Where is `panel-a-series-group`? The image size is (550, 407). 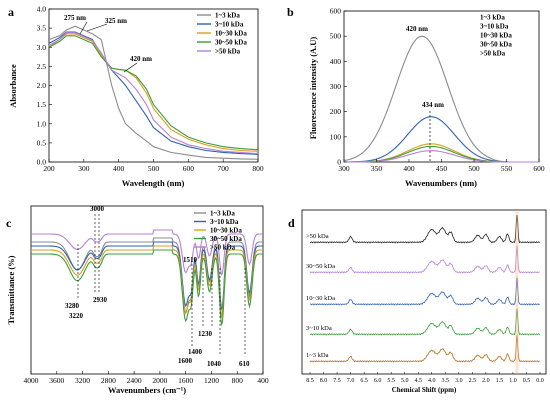 panel-a-series-group is located at coordinates (153, 92).